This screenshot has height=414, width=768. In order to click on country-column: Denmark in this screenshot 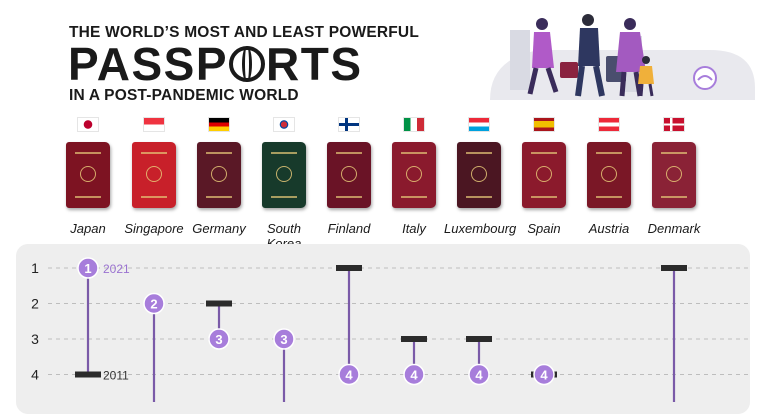, I will do `click(674, 174)`.